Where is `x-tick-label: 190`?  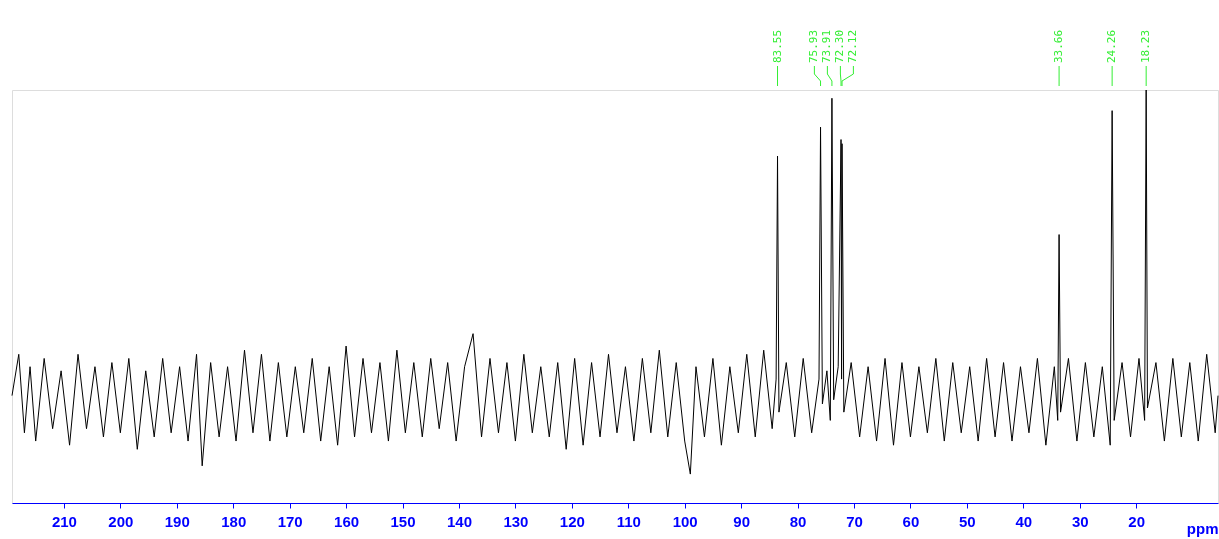
x-tick-label: 190 is located at coordinates (177, 521).